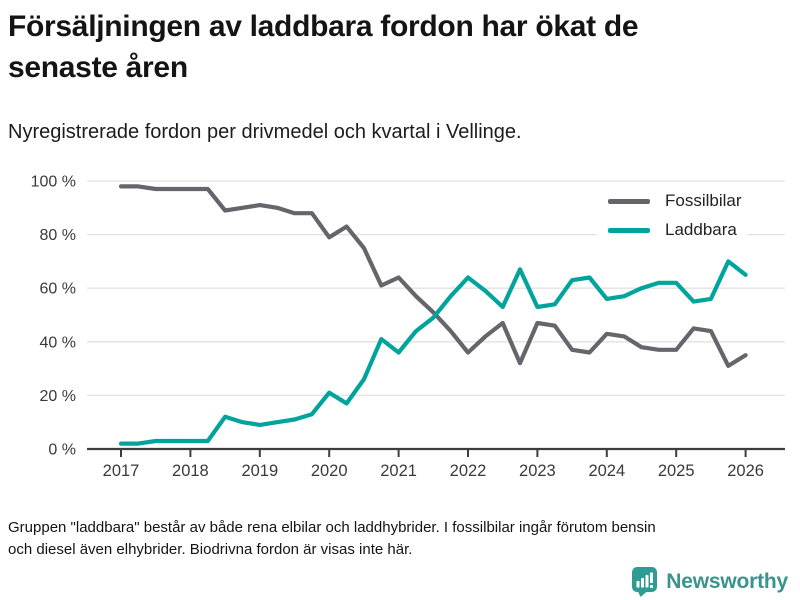 The width and height of the screenshot is (800, 600). Describe the element at coordinates (701, 229) in the screenshot. I see `legend-label-laddbara: Laddbara` at that location.